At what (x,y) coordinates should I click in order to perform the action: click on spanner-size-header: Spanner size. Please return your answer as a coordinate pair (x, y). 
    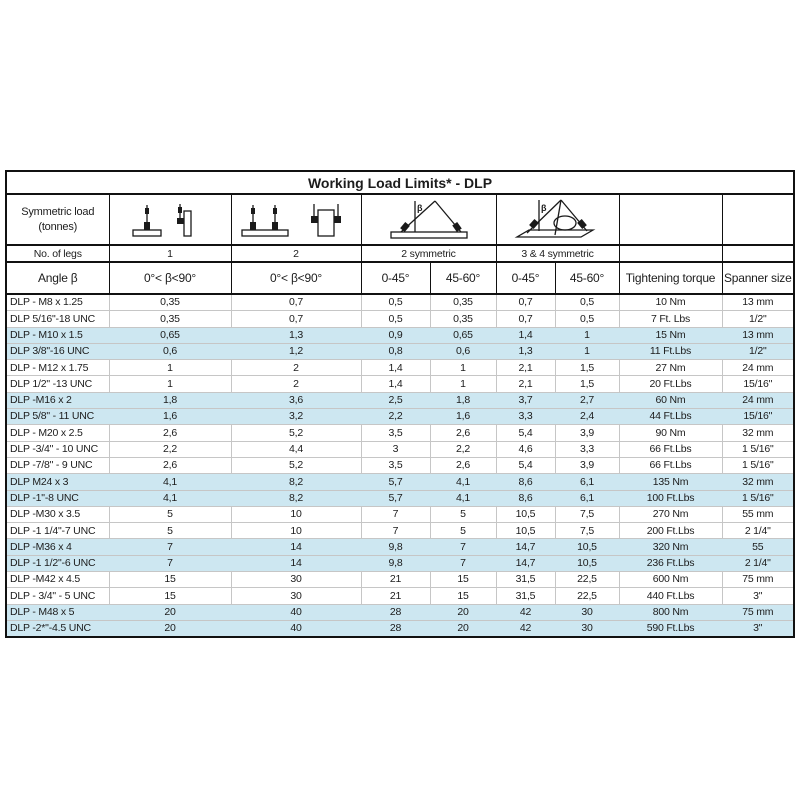
    Looking at the image, I should click on (758, 278).